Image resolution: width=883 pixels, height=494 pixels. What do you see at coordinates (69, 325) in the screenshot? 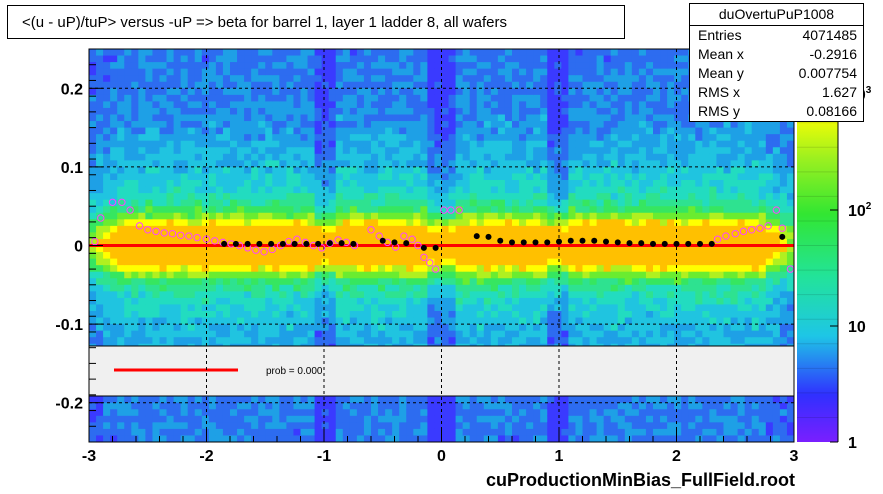
I see `y-tick-label: -0.1` at bounding box center [69, 325].